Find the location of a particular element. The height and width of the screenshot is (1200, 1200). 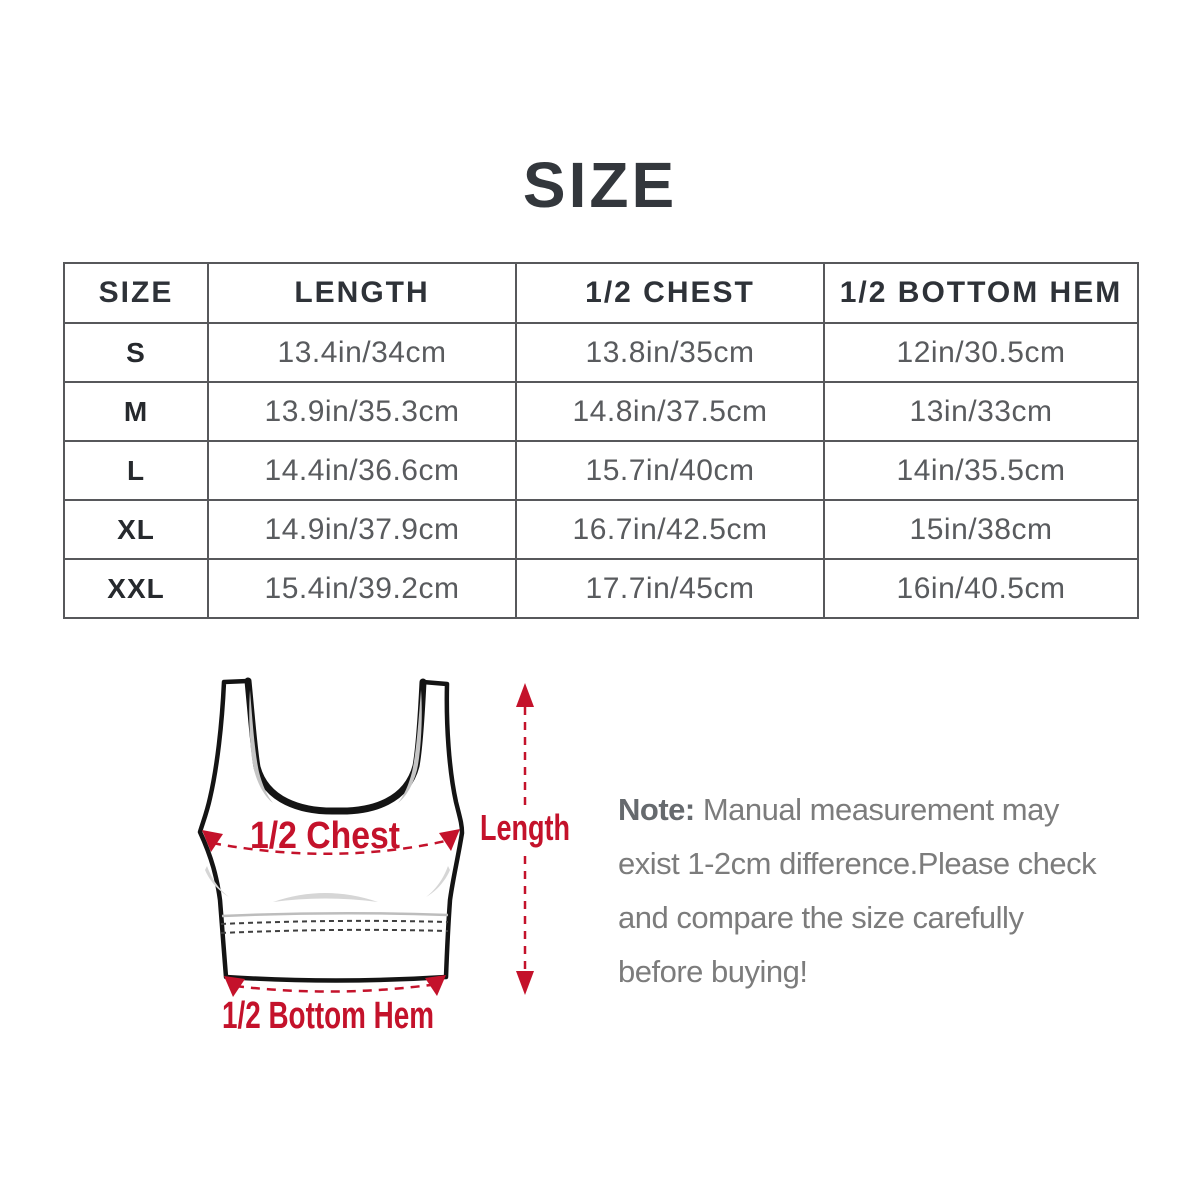

bust-shading-right is located at coordinates (438, 881).